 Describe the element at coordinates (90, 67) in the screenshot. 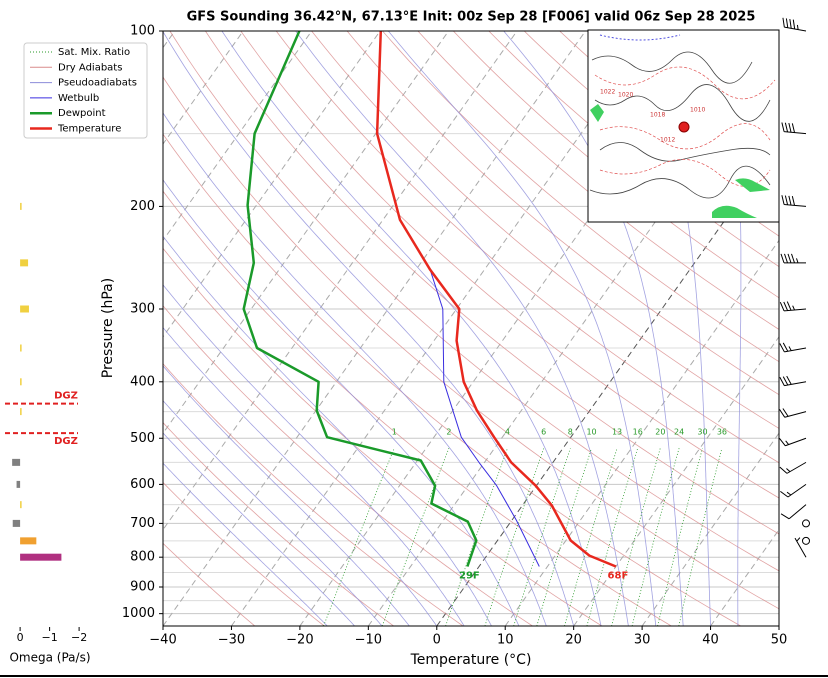

I see `legend-label: Dry Adiabats` at that location.